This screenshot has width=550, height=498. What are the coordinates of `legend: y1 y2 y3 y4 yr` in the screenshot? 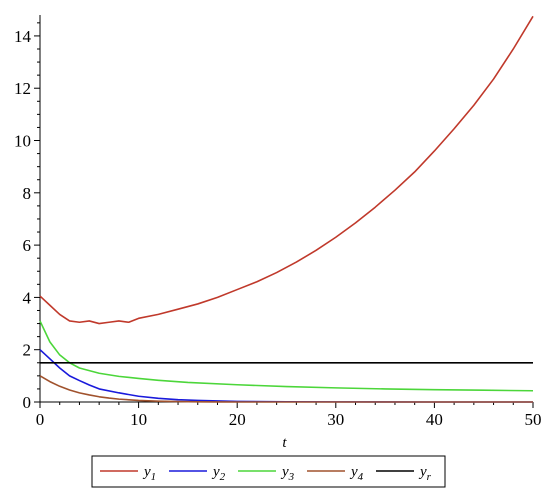 It's located at (268, 471).